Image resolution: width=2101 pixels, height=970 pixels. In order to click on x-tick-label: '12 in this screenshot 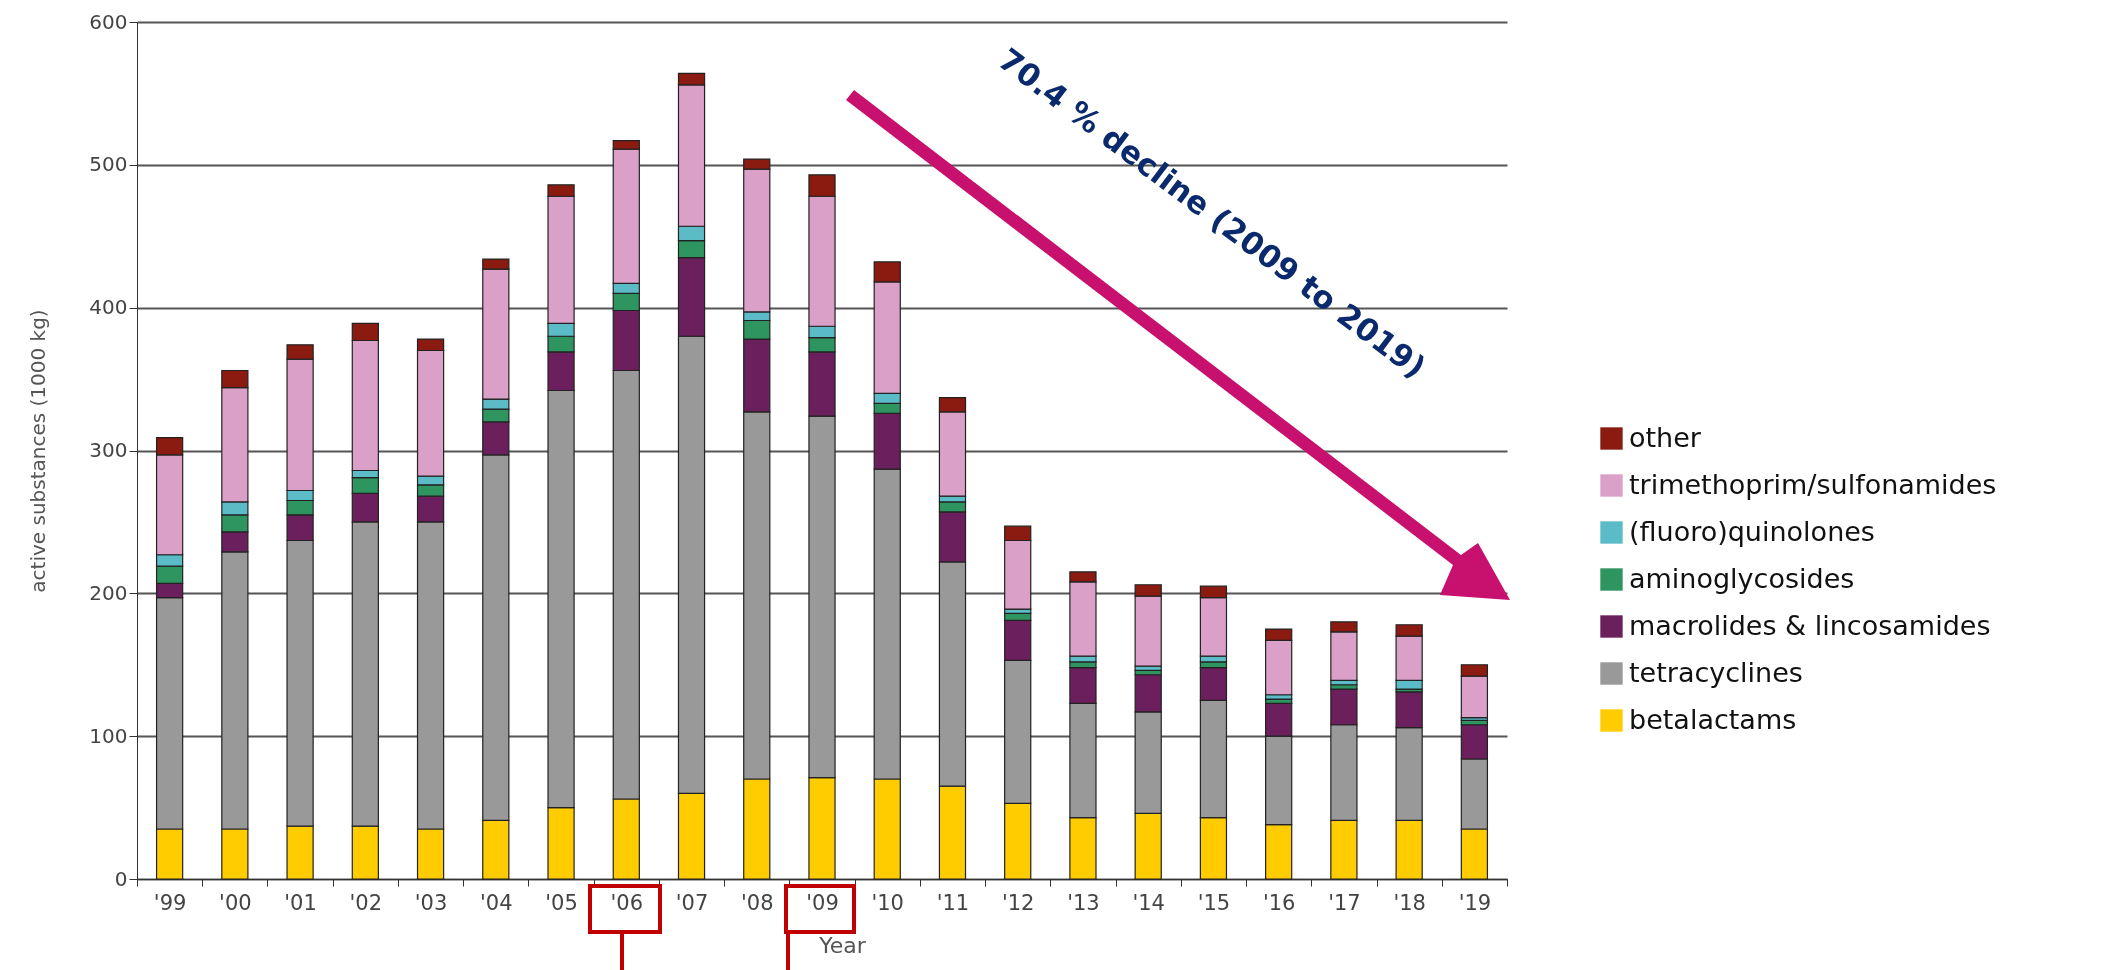, I will do `click(1018, 902)`.